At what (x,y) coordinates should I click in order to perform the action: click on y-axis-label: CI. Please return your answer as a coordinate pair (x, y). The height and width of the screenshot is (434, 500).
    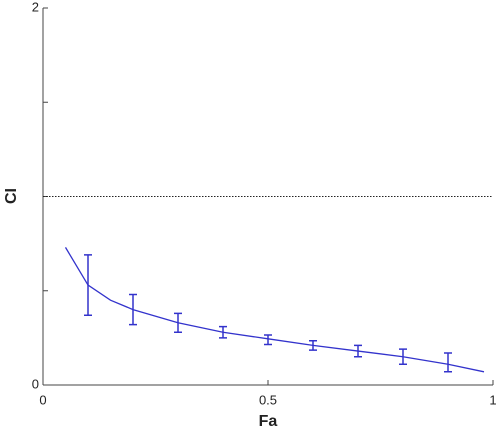
    Looking at the image, I should click on (11, 196).